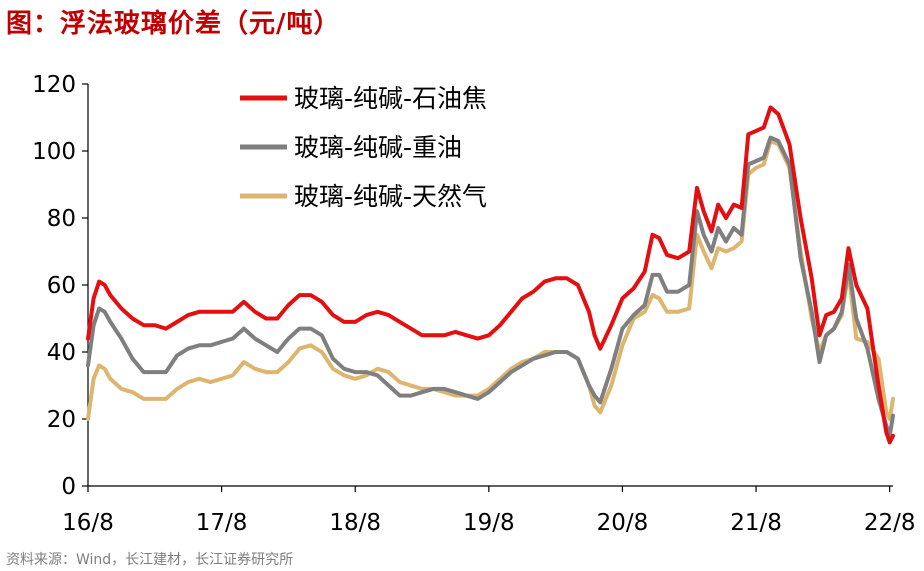 The height and width of the screenshot is (571, 924). Describe the element at coordinates (54, 152) in the screenshot. I see `y-tick-label: 100` at that location.